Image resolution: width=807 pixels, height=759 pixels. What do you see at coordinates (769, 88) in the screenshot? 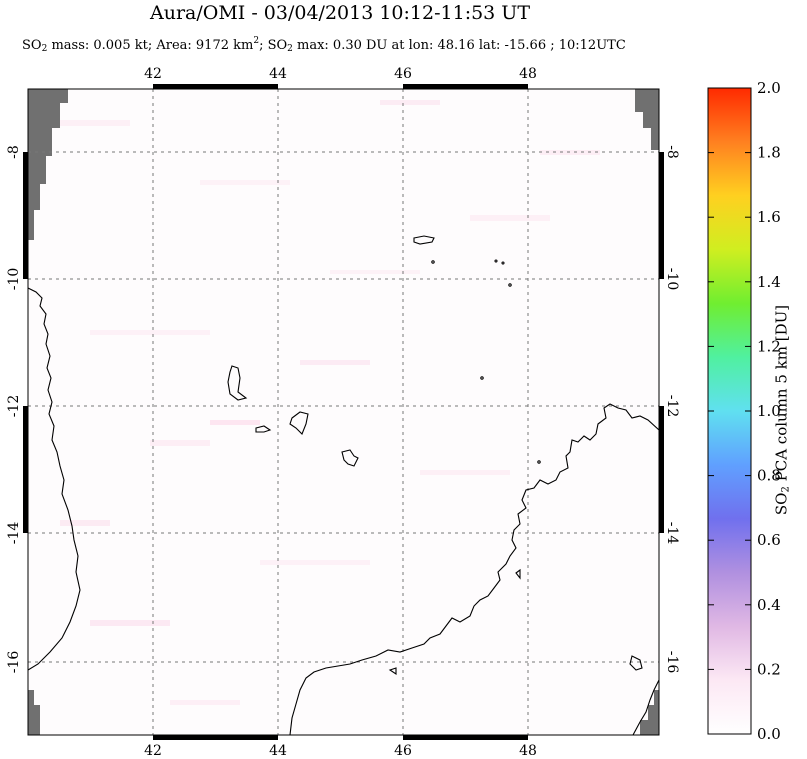
I see `colorbar-tick-label: 2.0` at bounding box center [769, 88].